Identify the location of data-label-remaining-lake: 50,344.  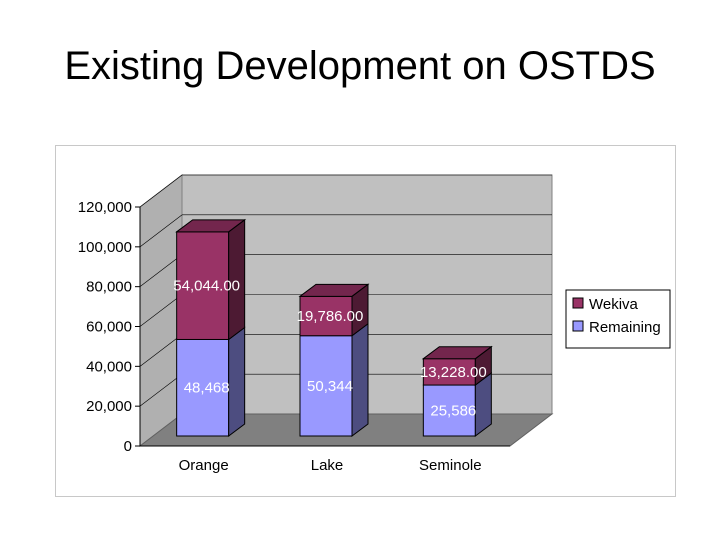
(330, 386).